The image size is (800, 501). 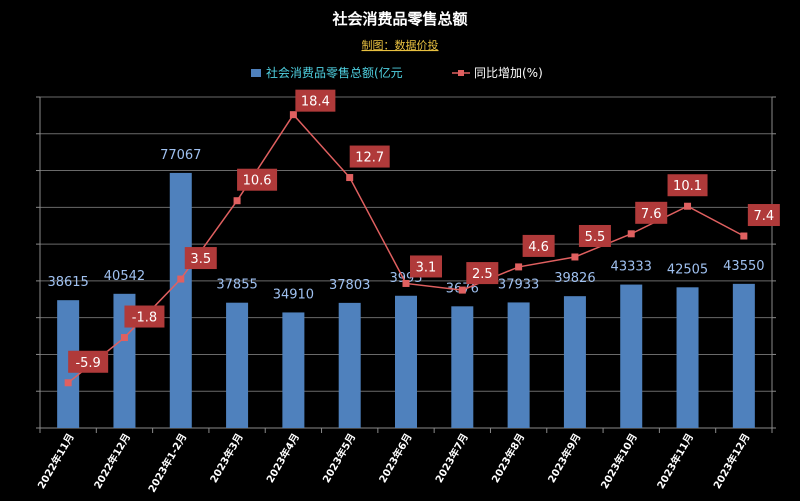 I want to click on bar-value-label: 39826, so click(x=574, y=278).